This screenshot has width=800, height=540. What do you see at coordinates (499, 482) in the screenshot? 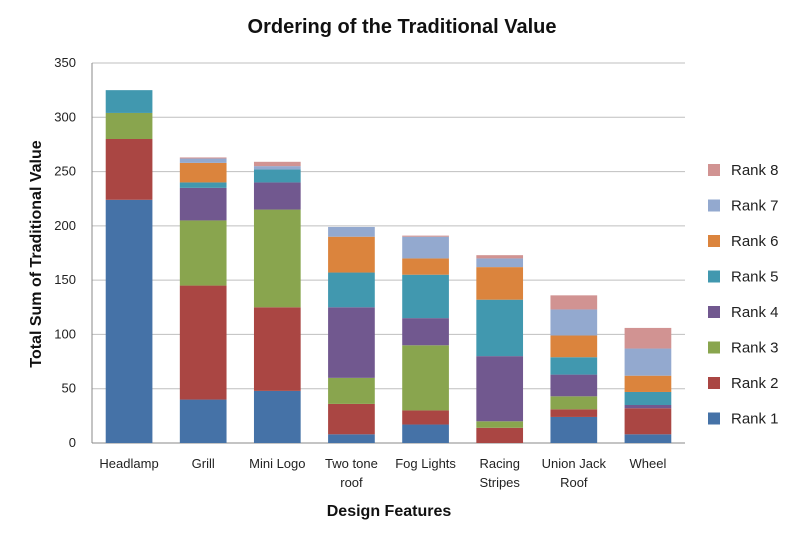
I see `x-tick-label-line: Stripes` at bounding box center [499, 482].